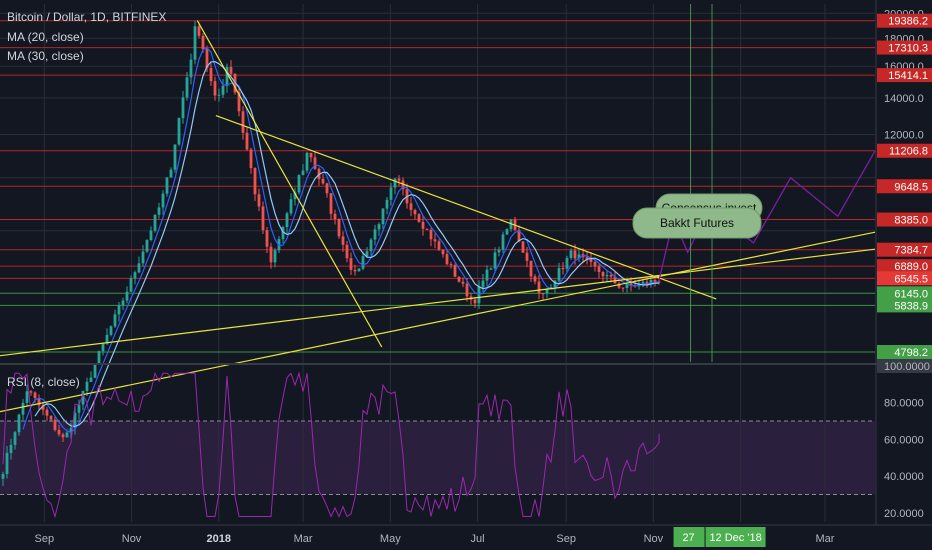 This screenshot has height=550, width=932. What do you see at coordinates (45, 539) in the screenshot?
I see `time-axis-label: Sep` at bounding box center [45, 539].